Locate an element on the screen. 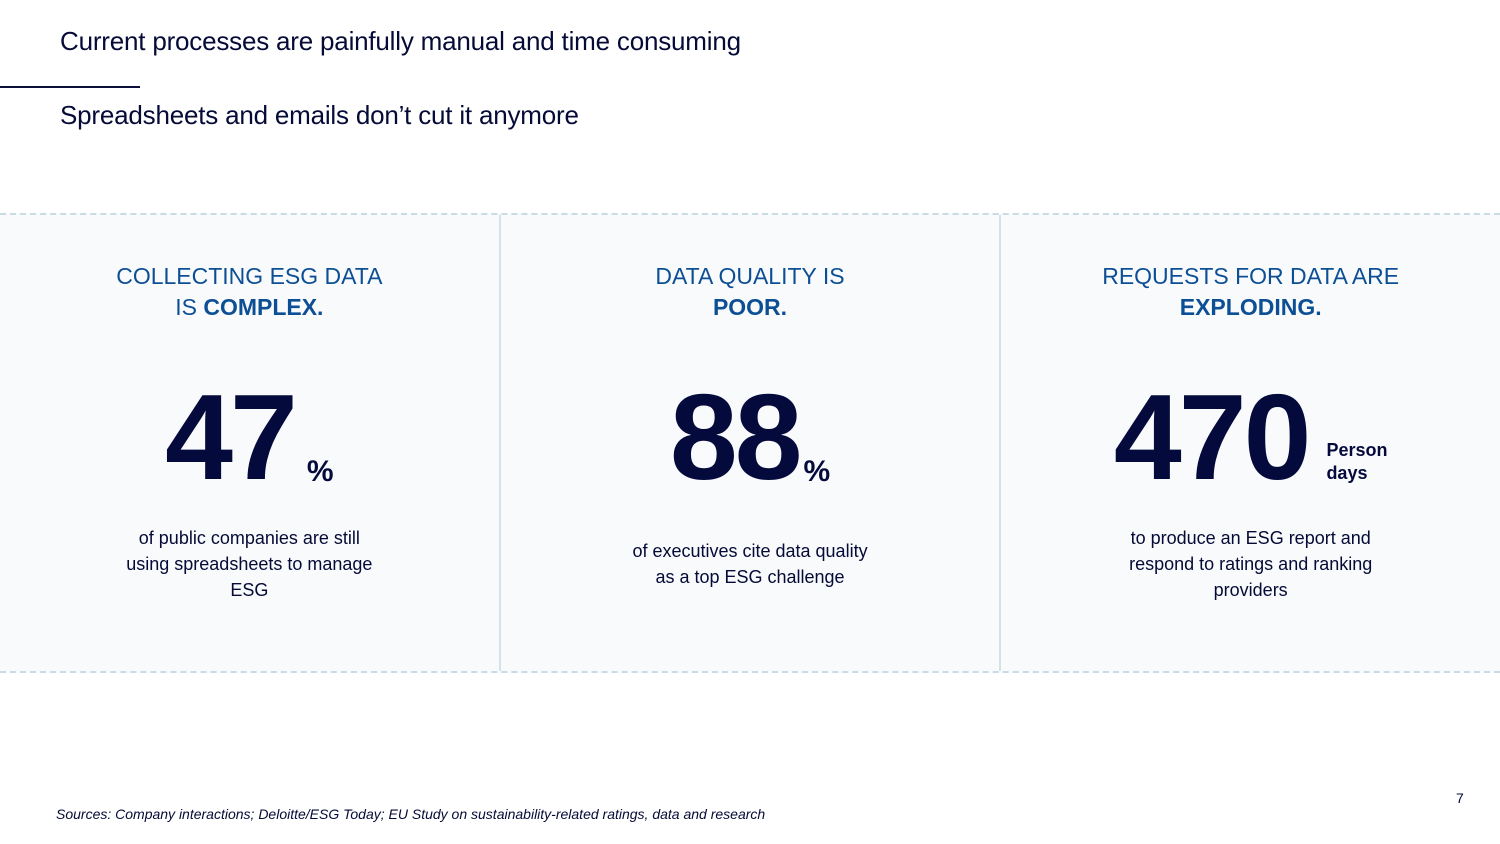 The height and width of the screenshot is (844, 1500). stat-heading-emphasis: EXPLODING. is located at coordinates (1250, 307).